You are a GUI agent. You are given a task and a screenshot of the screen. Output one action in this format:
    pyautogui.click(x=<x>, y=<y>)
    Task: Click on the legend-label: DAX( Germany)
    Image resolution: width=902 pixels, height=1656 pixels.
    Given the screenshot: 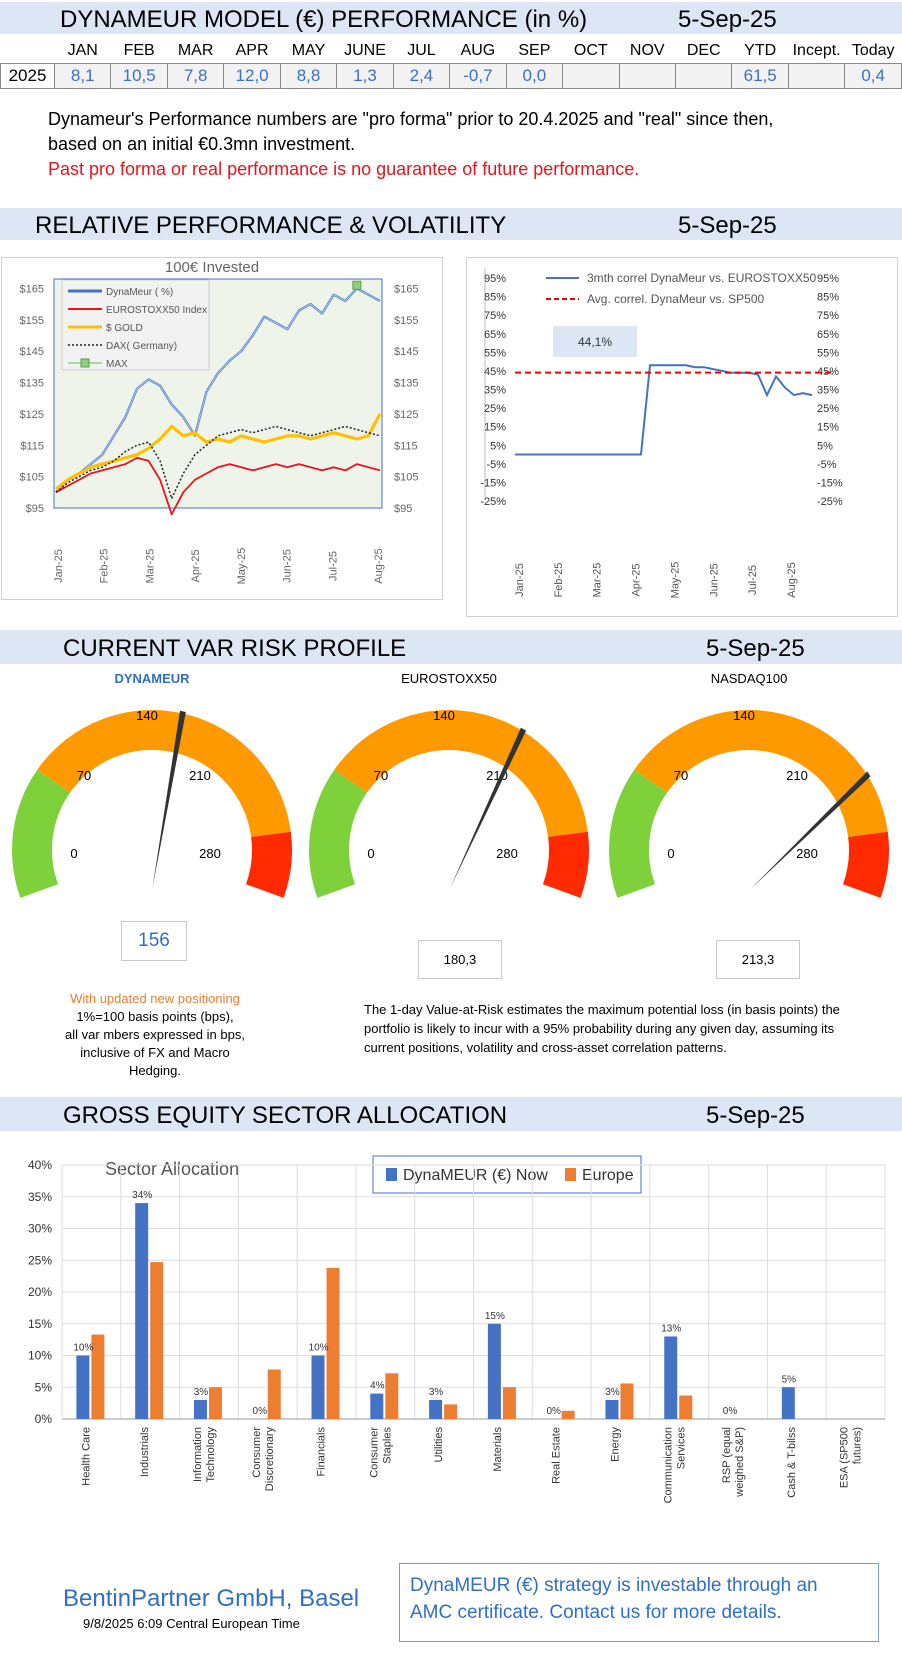 What is the action you would take?
    pyautogui.click(x=141, y=346)
    